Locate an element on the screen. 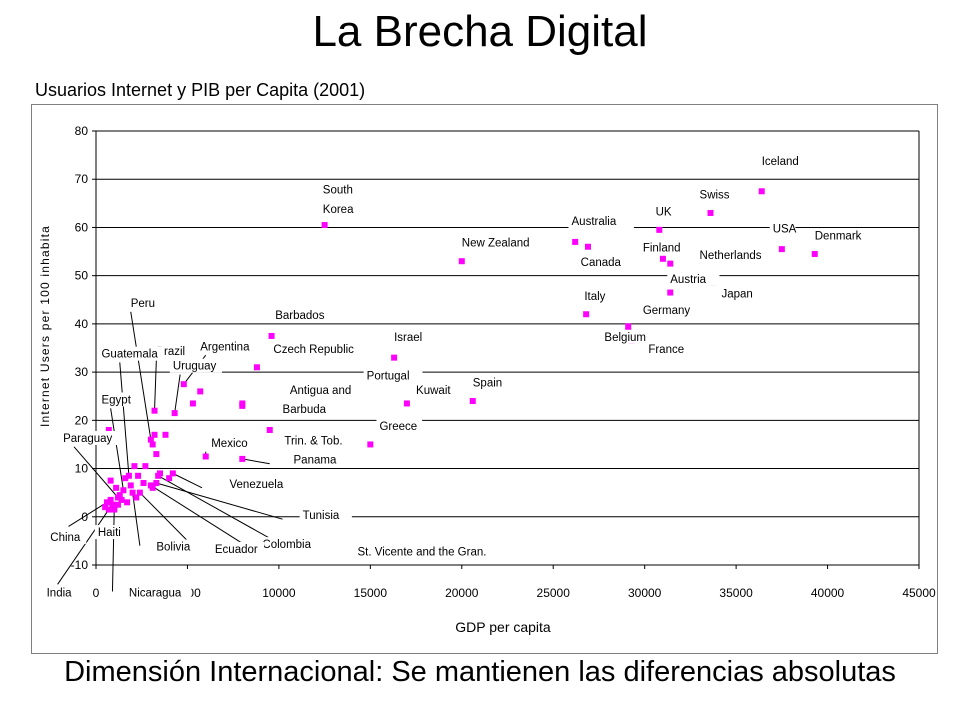 The height and width of the screenshot is (720, 960). point-label: Kuwait is located at coordinates (433, 391).